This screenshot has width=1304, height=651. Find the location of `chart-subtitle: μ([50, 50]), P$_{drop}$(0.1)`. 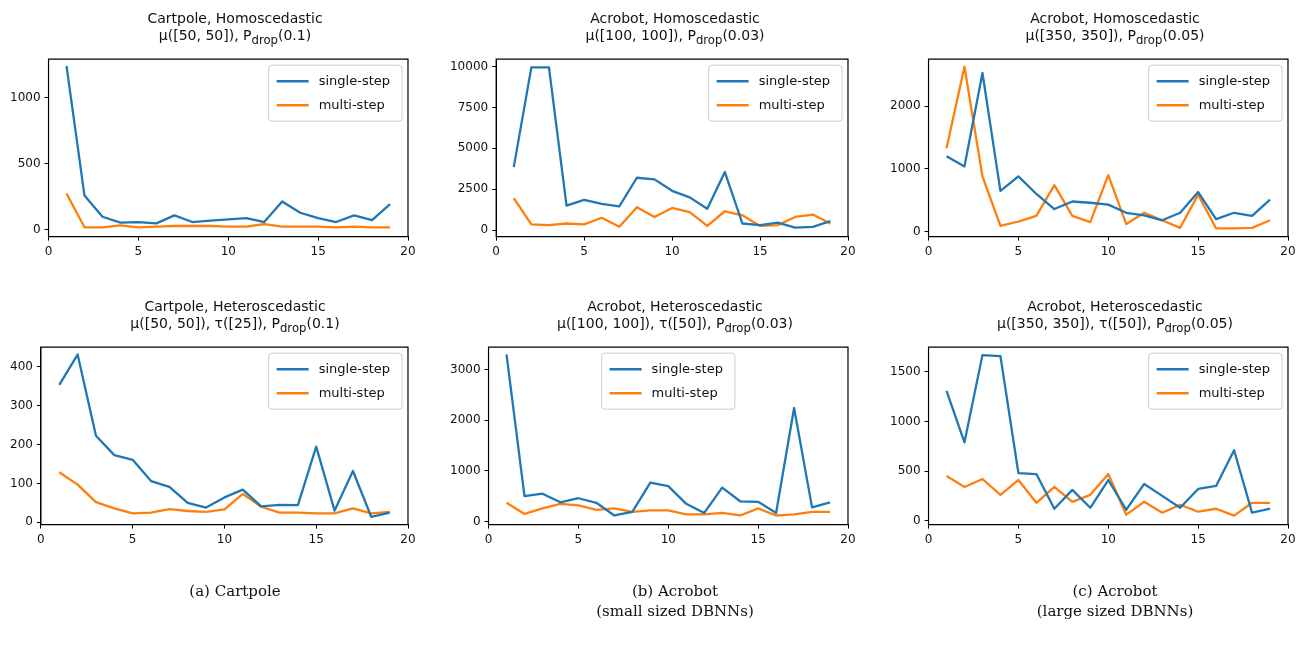

chart-subtitle: μ([50, 50]), P$_{drop}$(0.1) is located at coordinates (235, 38).